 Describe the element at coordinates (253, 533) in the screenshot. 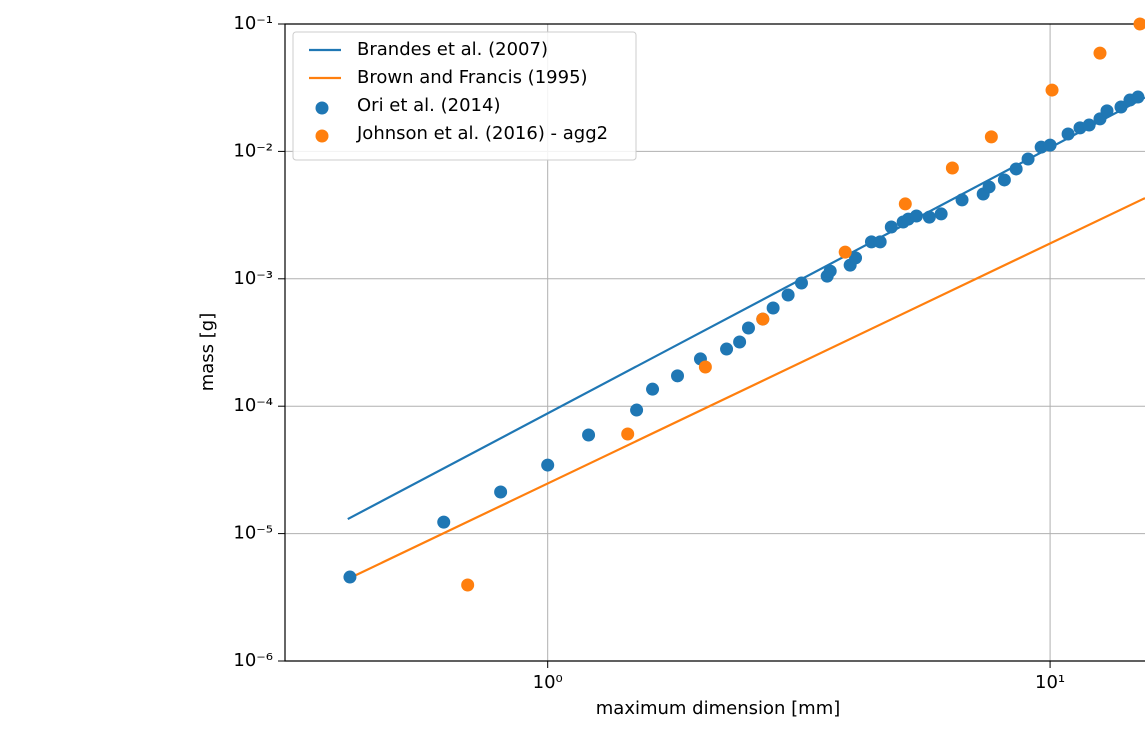

I see `y-tick-label: 10⁻⁵` at that location.